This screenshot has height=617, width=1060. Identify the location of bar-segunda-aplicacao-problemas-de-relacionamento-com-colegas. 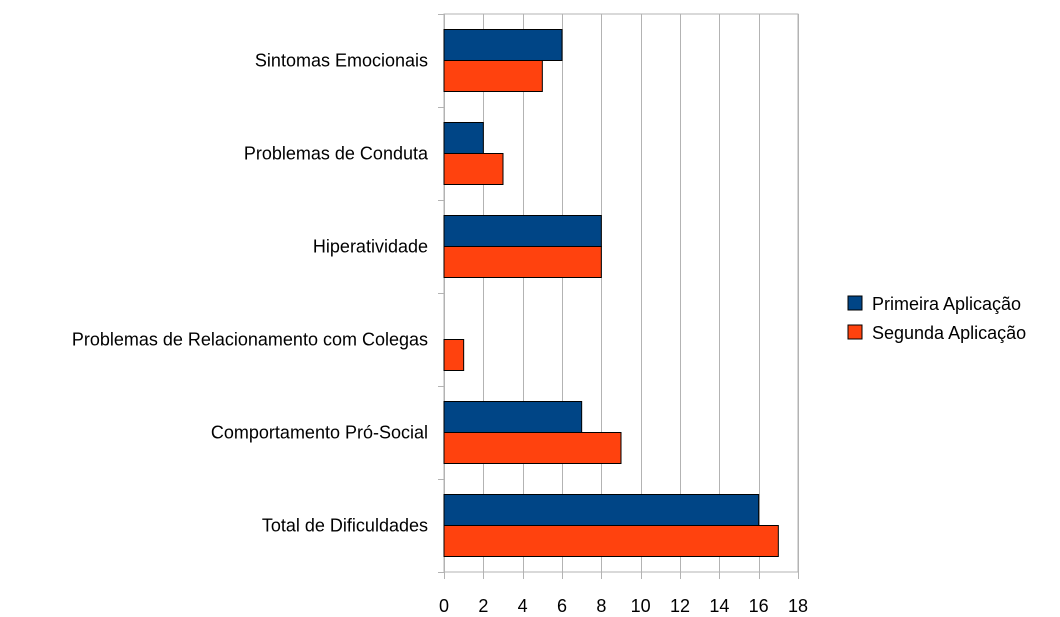
(454, 355).